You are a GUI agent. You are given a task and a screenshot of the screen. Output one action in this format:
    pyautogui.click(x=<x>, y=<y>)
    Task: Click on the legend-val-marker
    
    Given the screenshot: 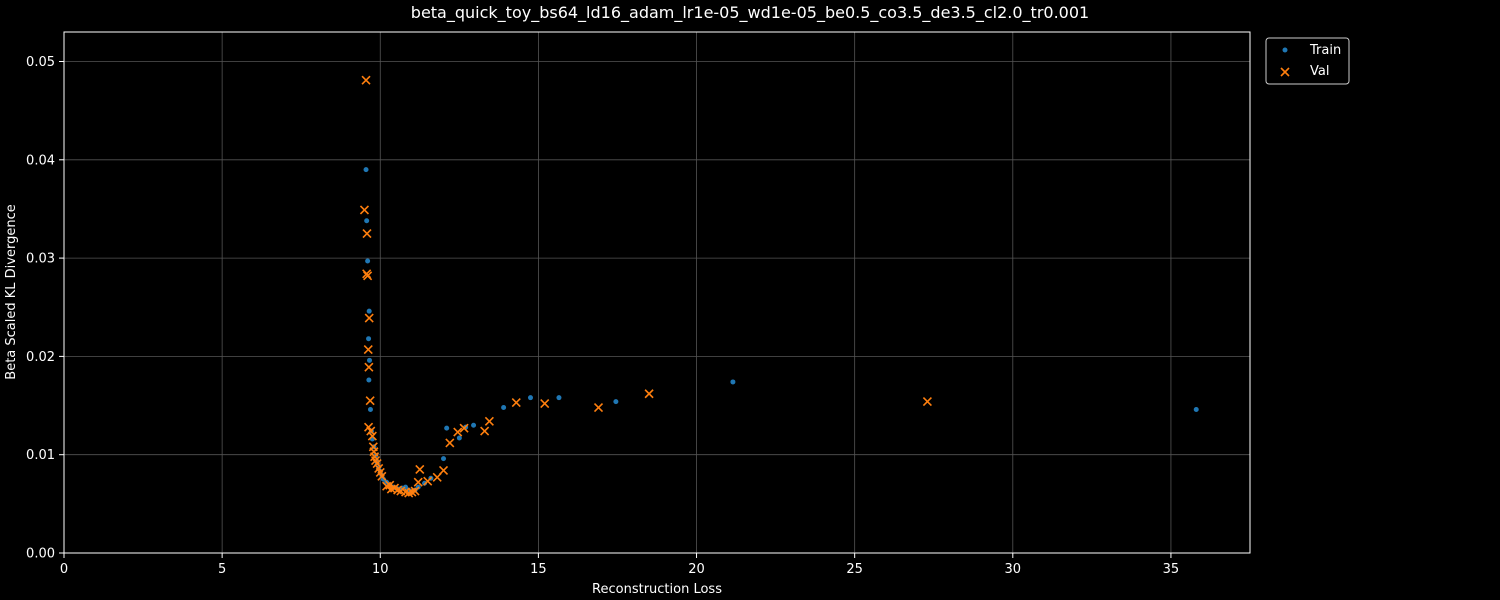 What is the action you would take?
    pyautogui.click(x=1285, y=72)
    